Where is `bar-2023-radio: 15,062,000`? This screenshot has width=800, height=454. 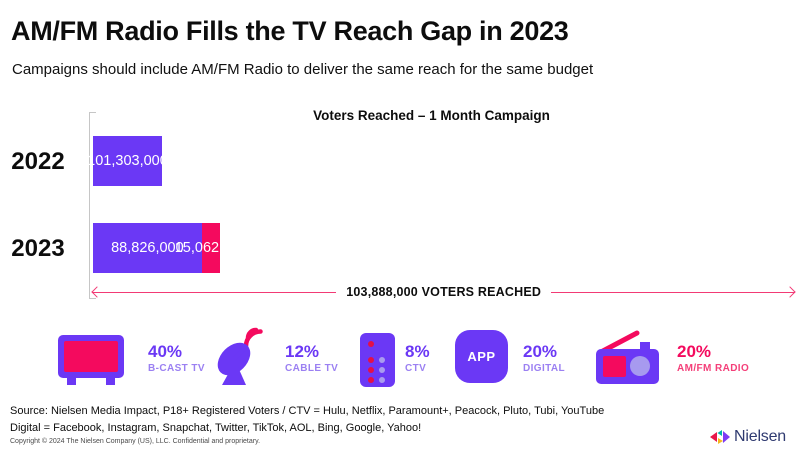 bar-2023-radio: 15,062,000 is located at coordinates (211, 248).